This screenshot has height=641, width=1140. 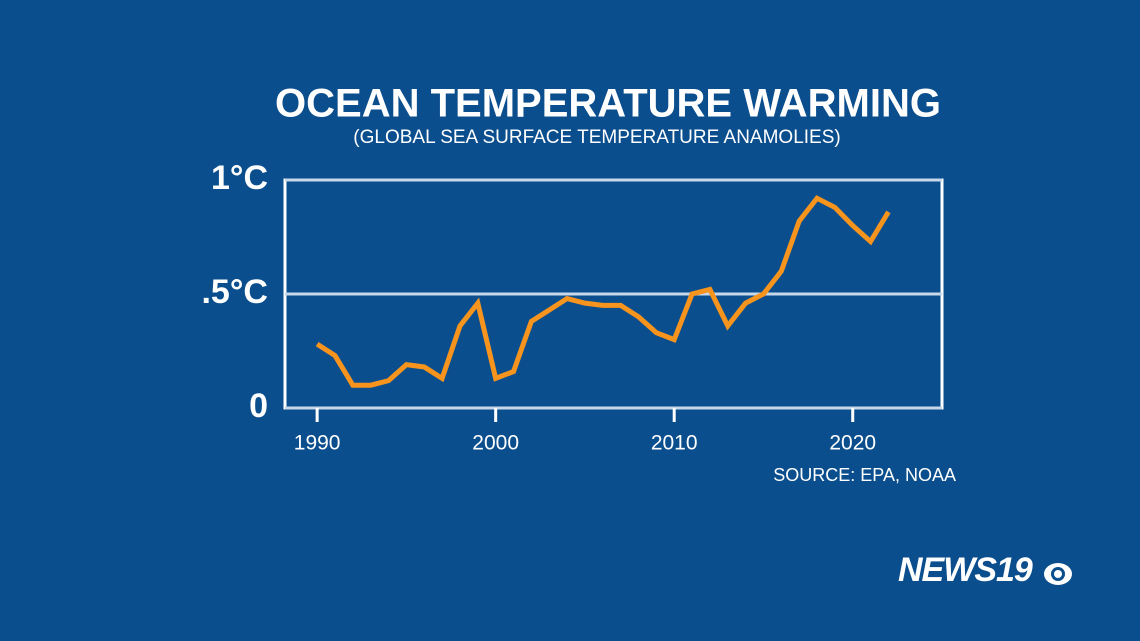 What do you see at coordinates (258, 406) in the screenshot?
I see `y-tick-label: 0` at bounding box center [258, 406].